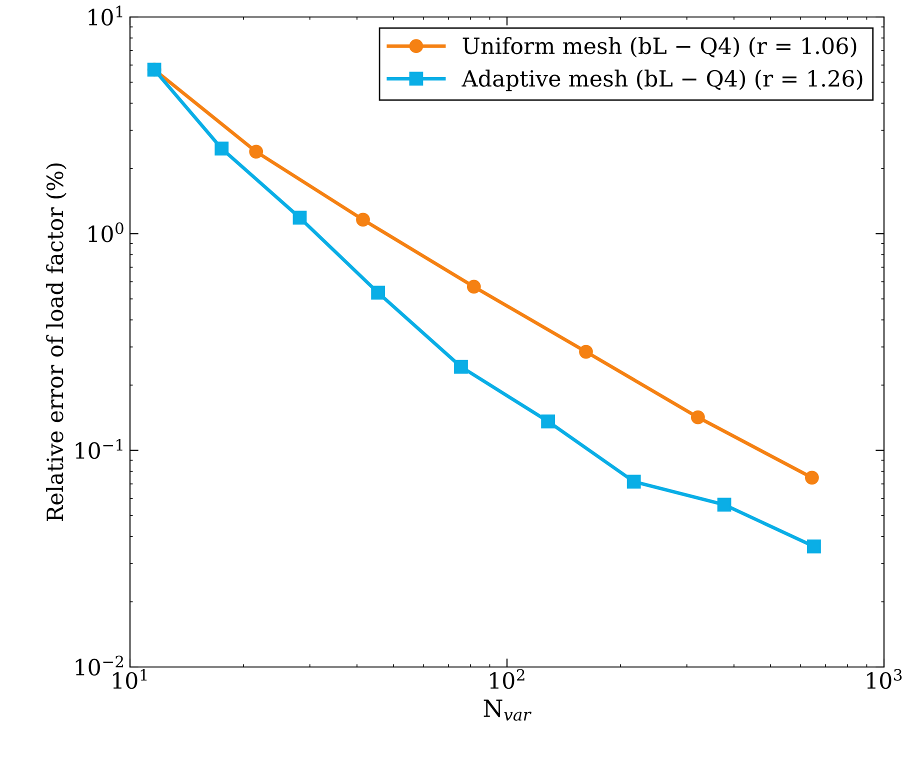  Describe the element at coordinates (884, 678) in the screenshot. I see `x-tick-label: 10$^{3}$` at that location.